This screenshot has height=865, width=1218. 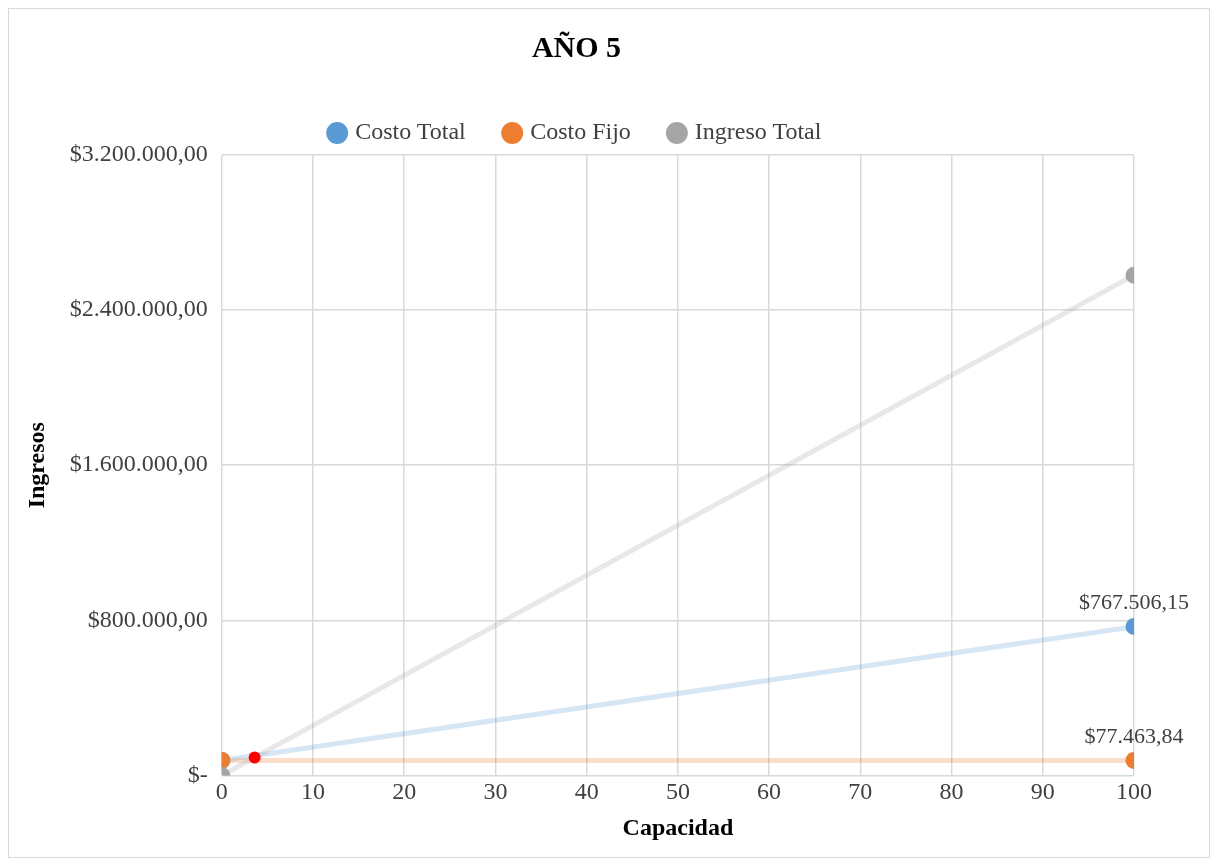 What do you see at coordinates (1042, 791) in the screenshot?
I see `x-tick-label: 90` at bounding box center [1042, 791].